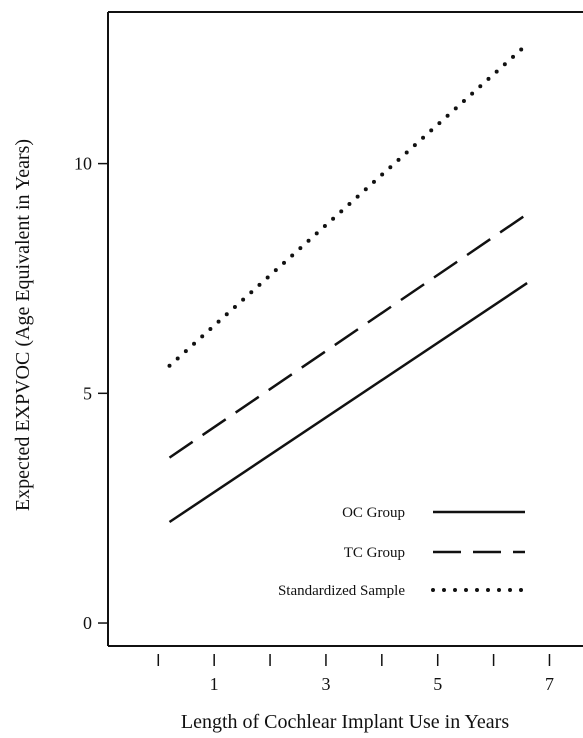  I want to click on legend-label: Standardized Sample, so click(341, 591).